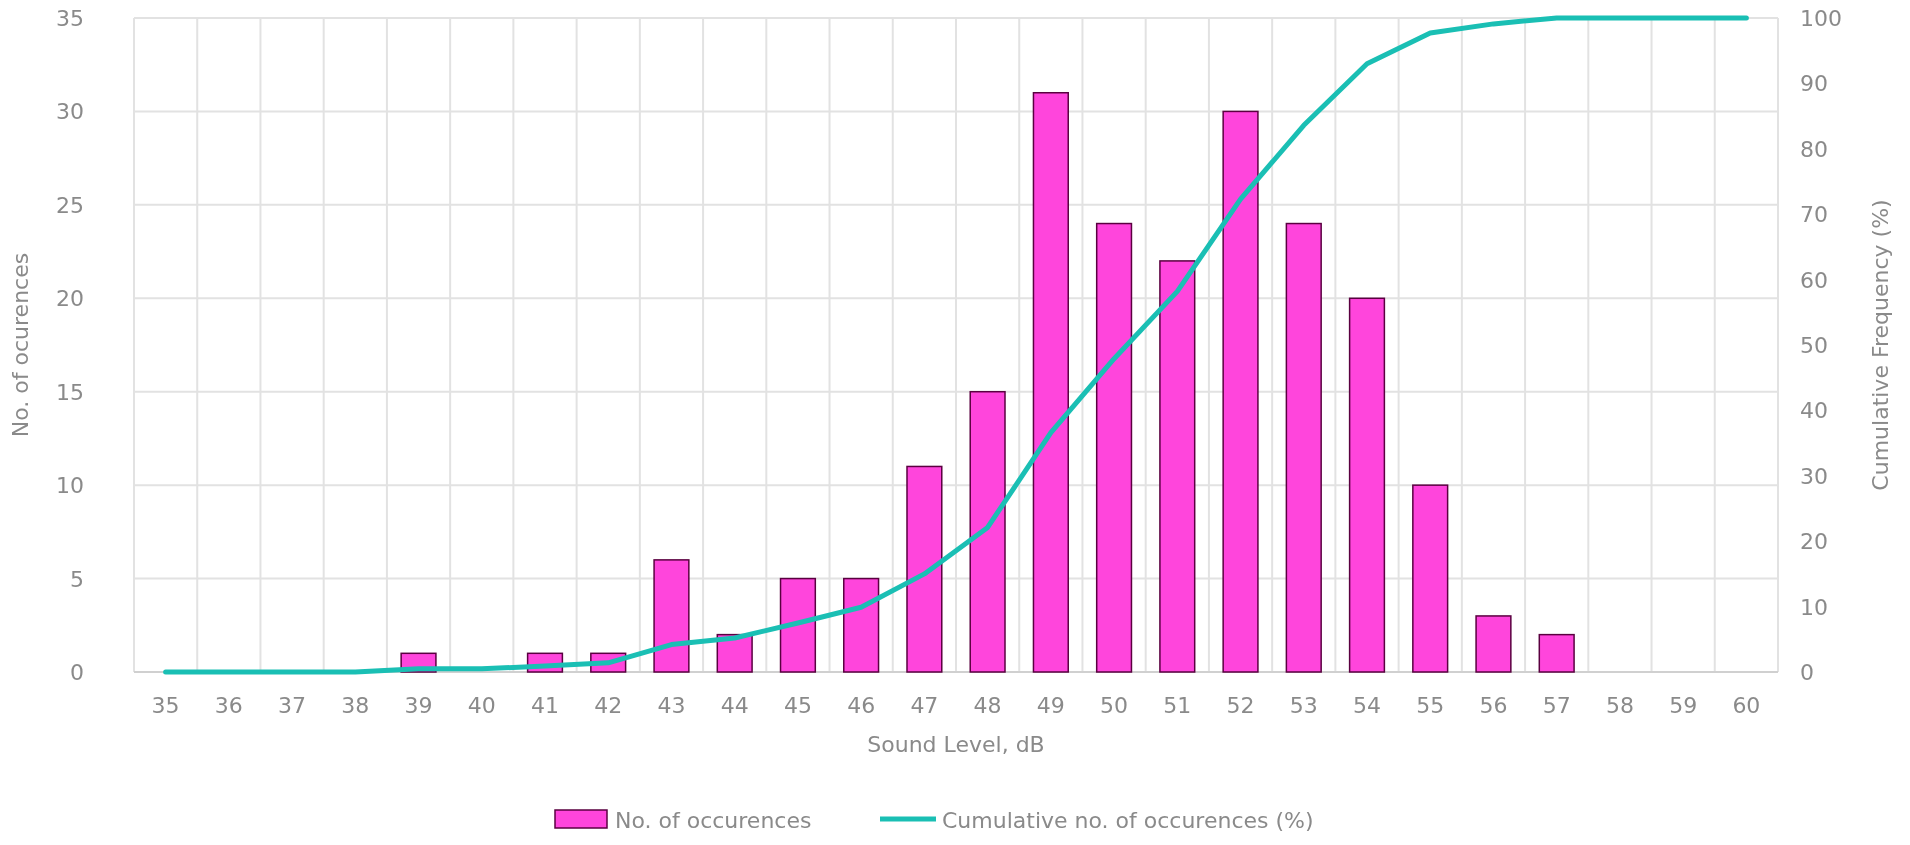 The width and height of the screenshot is (1910, 845). What do you see at coordinates (77, 672) in the screenshot?
I see `y-tick-label: 0` at bounding box center [77, 672].